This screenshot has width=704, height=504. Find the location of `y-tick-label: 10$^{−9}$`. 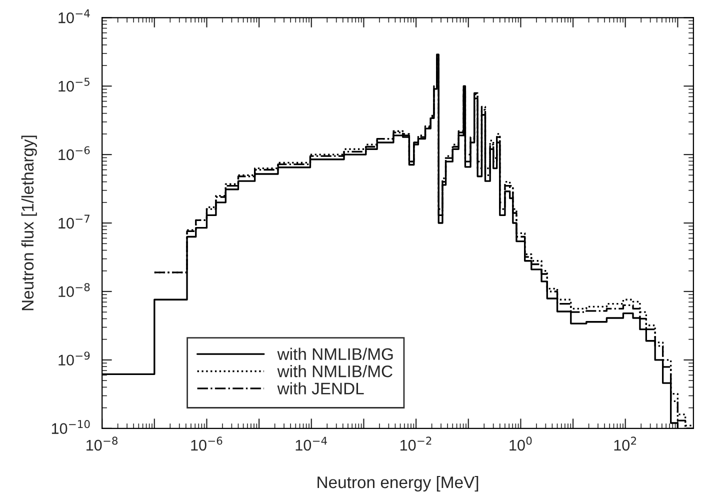

y-tick-label: 10$^{−9}$ is located at coordinates (74, 359).